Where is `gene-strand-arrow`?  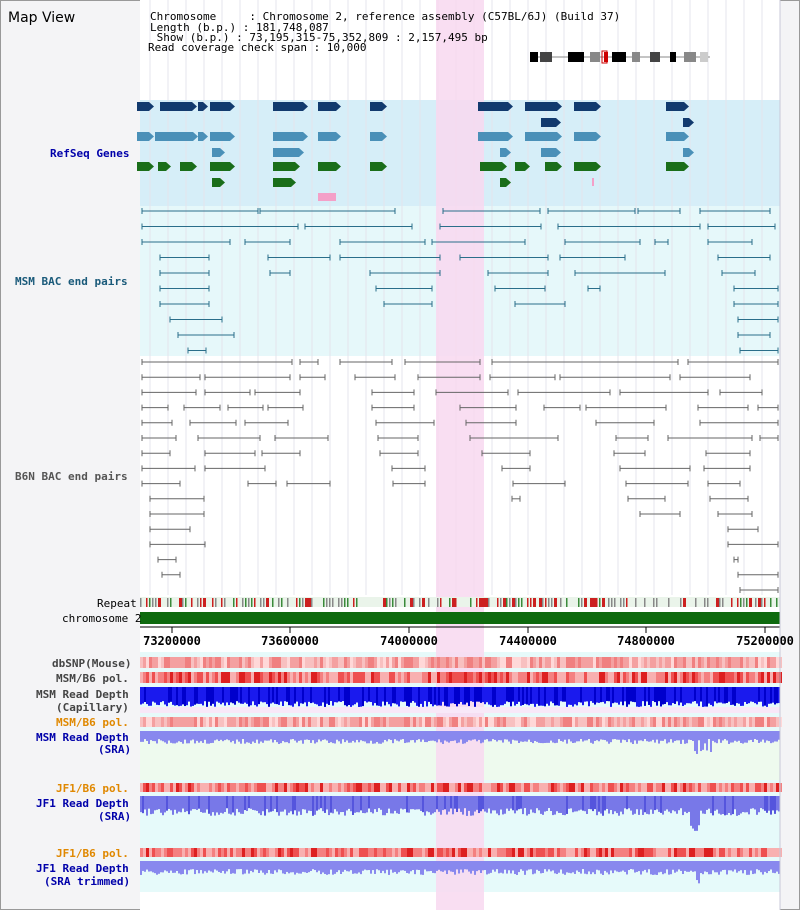 gene-strand-arrow is located at coordinates (151, 166).